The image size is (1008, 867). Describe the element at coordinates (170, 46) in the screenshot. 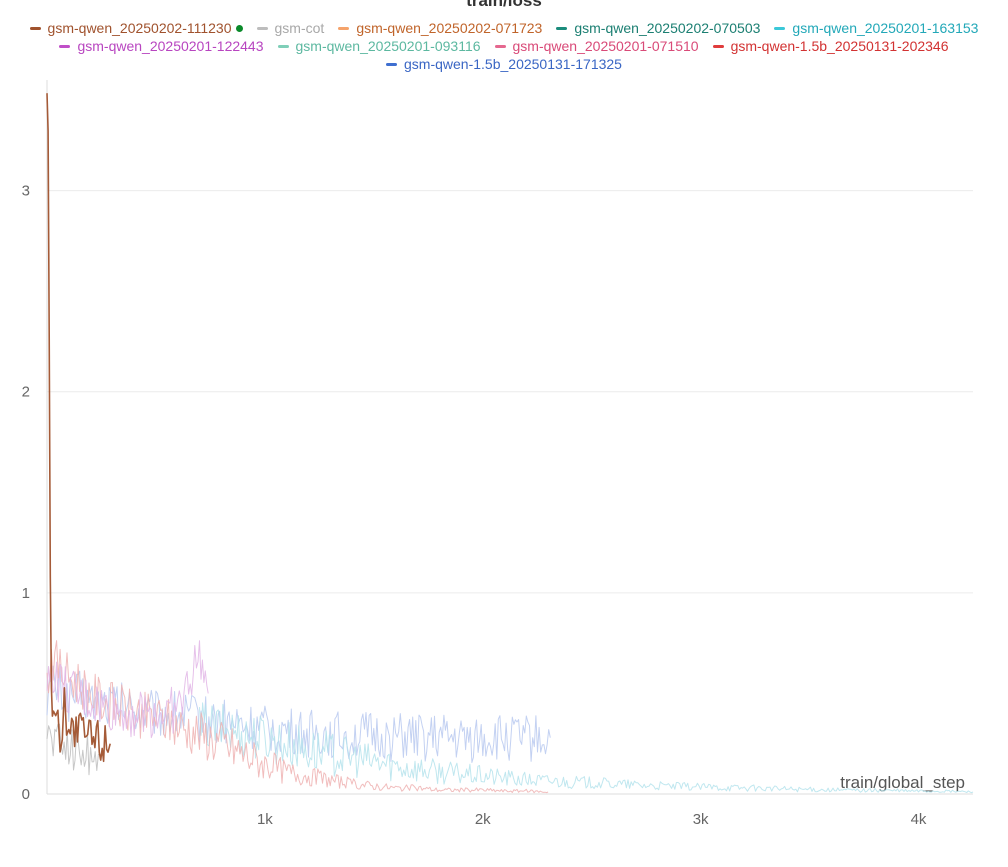

I see `legend-label: gsm-qwen_20250201-122443` at that location.